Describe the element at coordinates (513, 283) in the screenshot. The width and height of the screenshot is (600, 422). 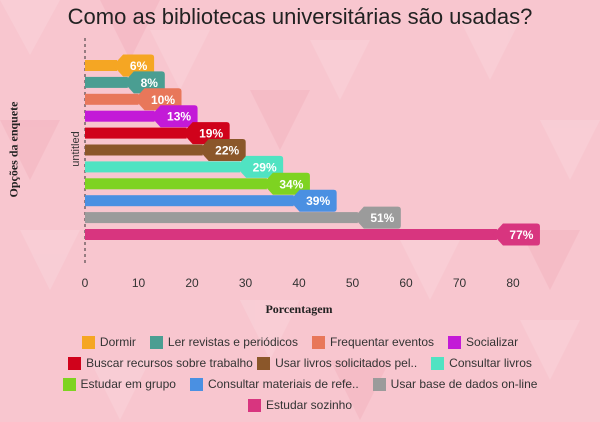
I see `x-tick-label: 80` at that location.